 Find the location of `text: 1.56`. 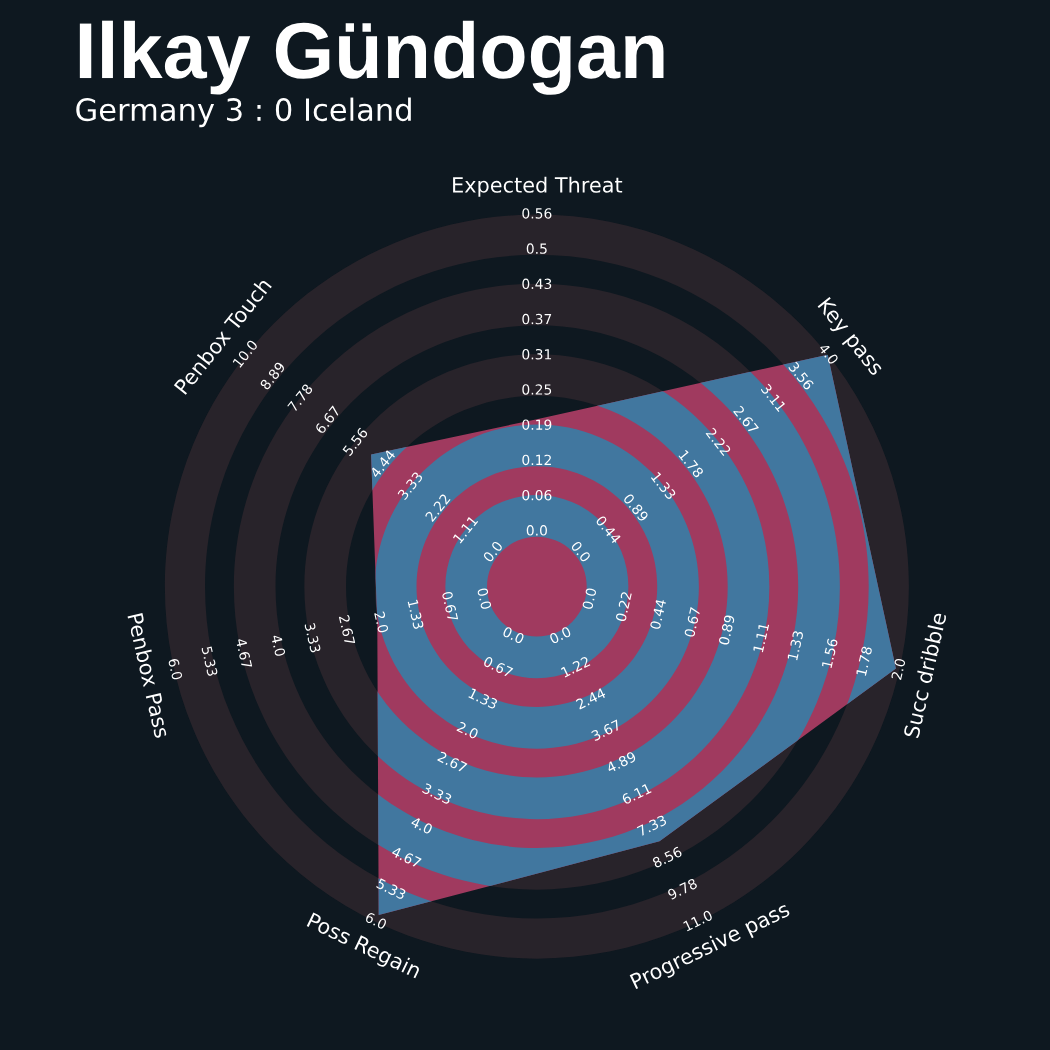

text: 1.56 is located at coordinates (830, 653).